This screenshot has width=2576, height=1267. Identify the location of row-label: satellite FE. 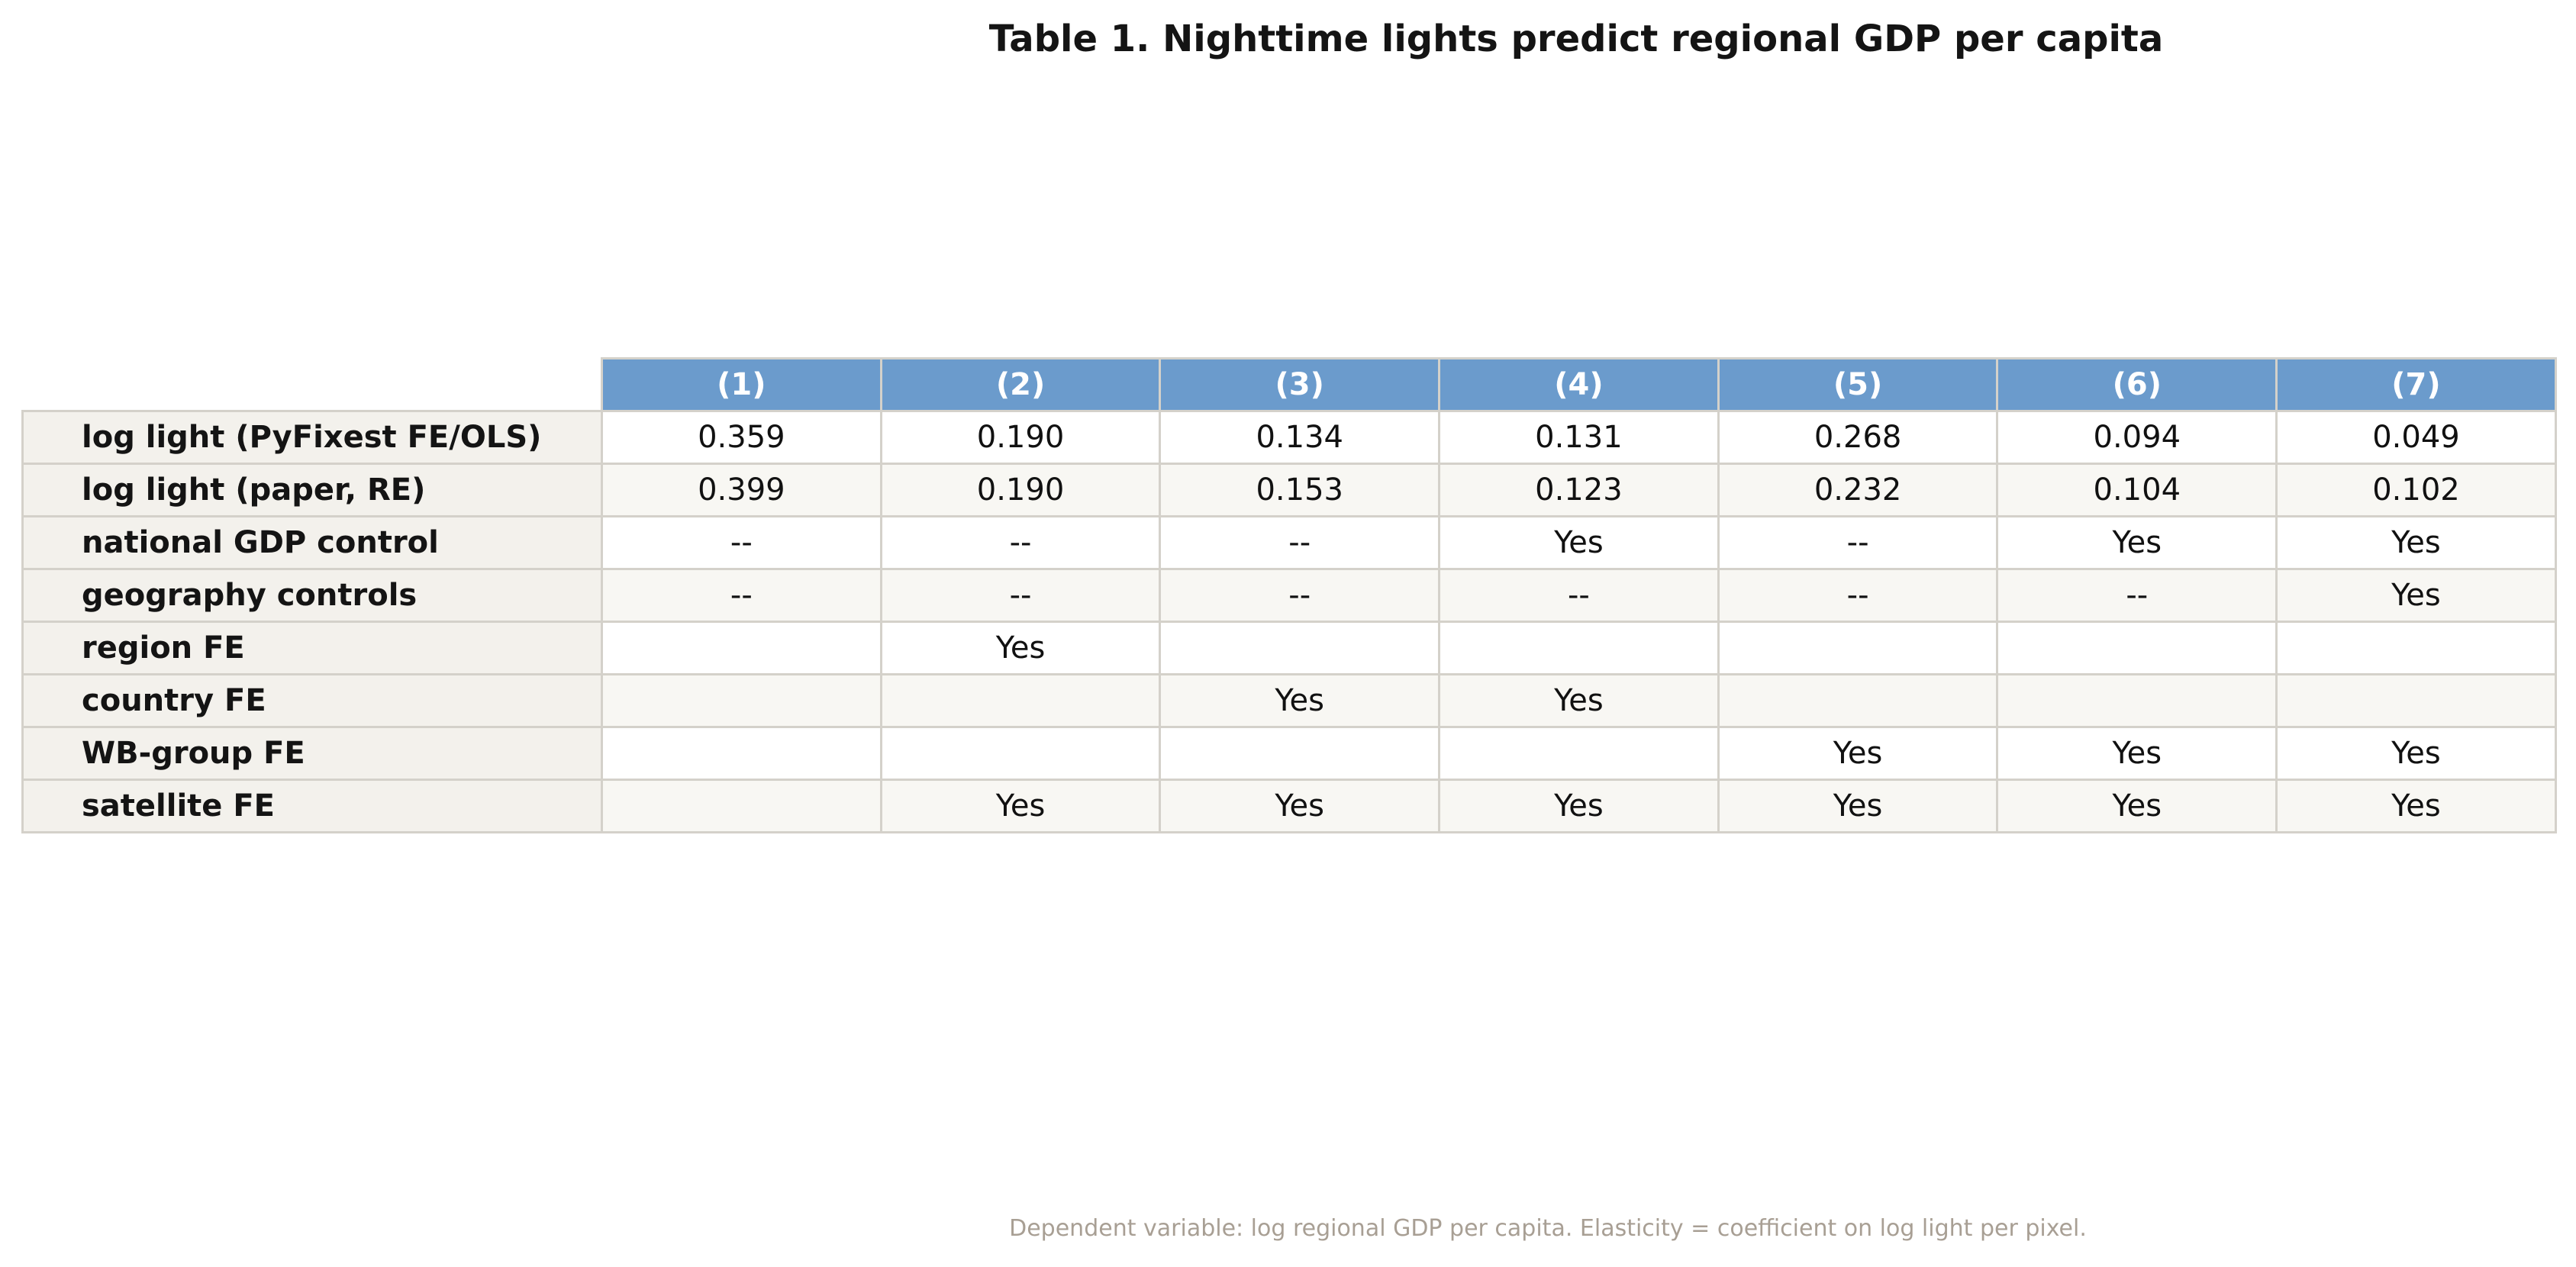
(312, 806).